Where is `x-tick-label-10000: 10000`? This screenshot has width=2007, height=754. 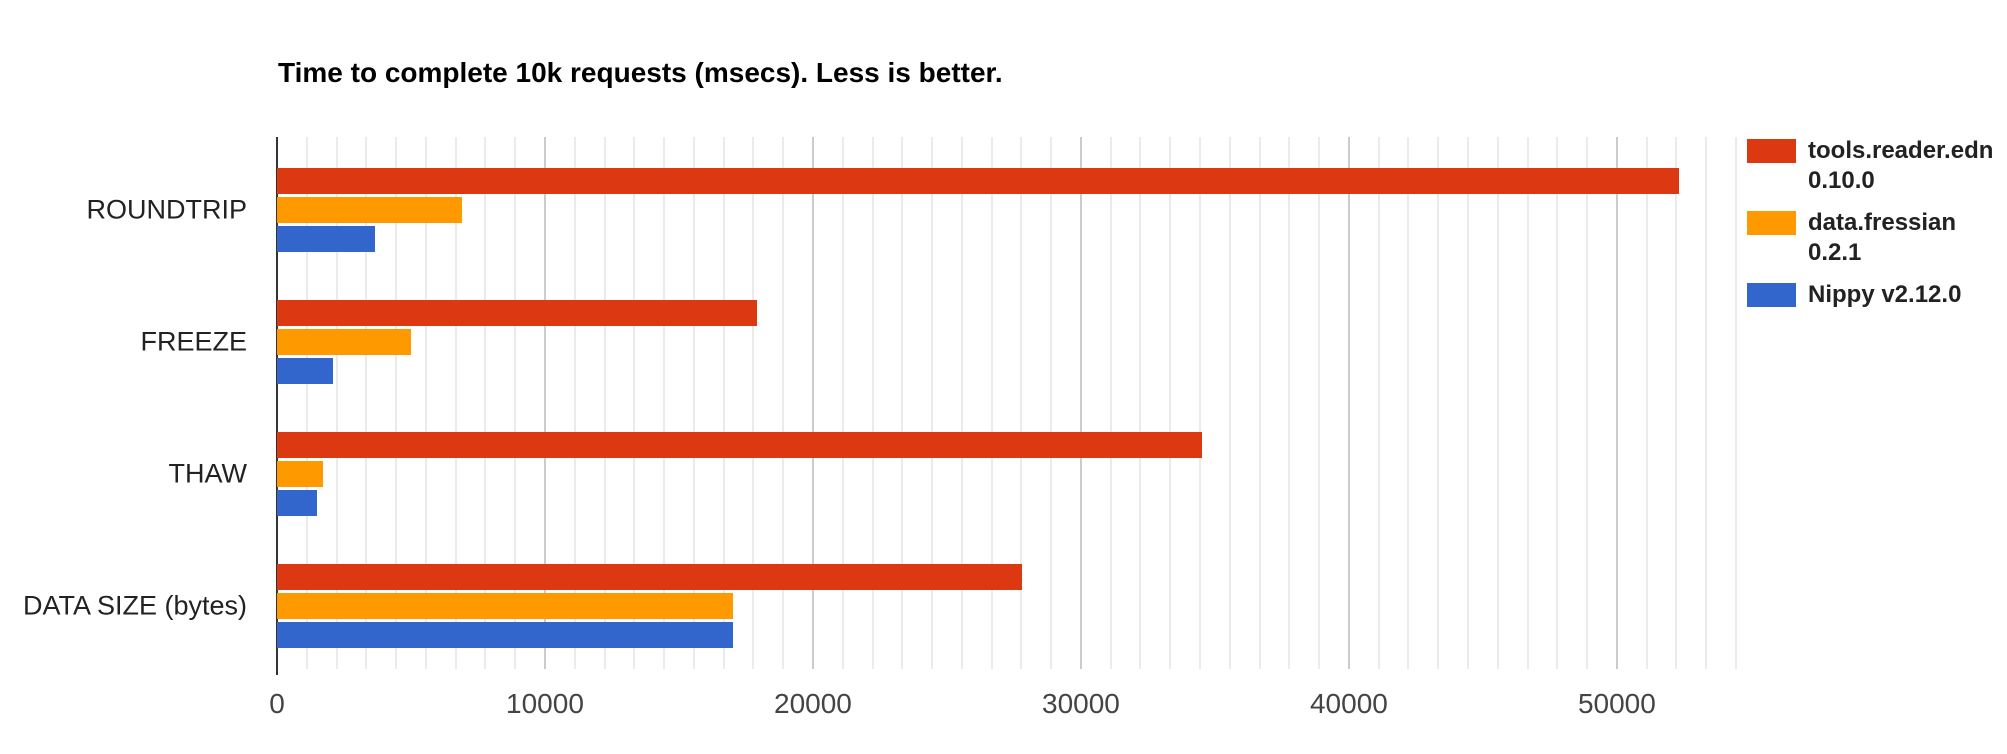 x-tick-label-10000: 10000 is located at coordinates (545, 703).